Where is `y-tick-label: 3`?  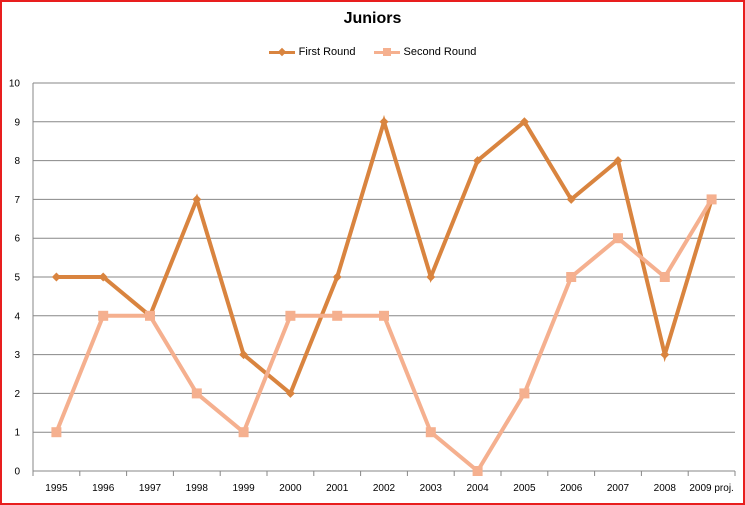 y-tick-label: 3 is located at coordinates (17, 355).